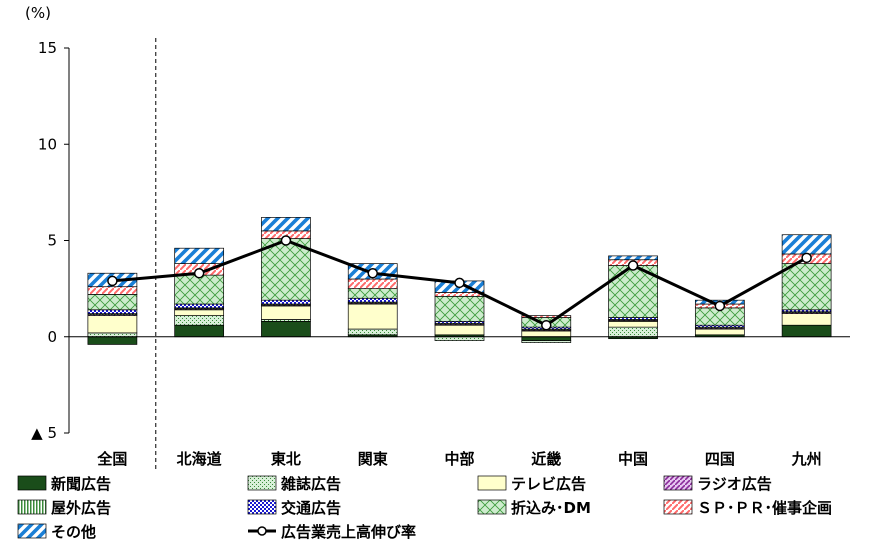 This screenshot has width=872, height=558. I want to click on y-tick-label: 10, so click(47, 144).